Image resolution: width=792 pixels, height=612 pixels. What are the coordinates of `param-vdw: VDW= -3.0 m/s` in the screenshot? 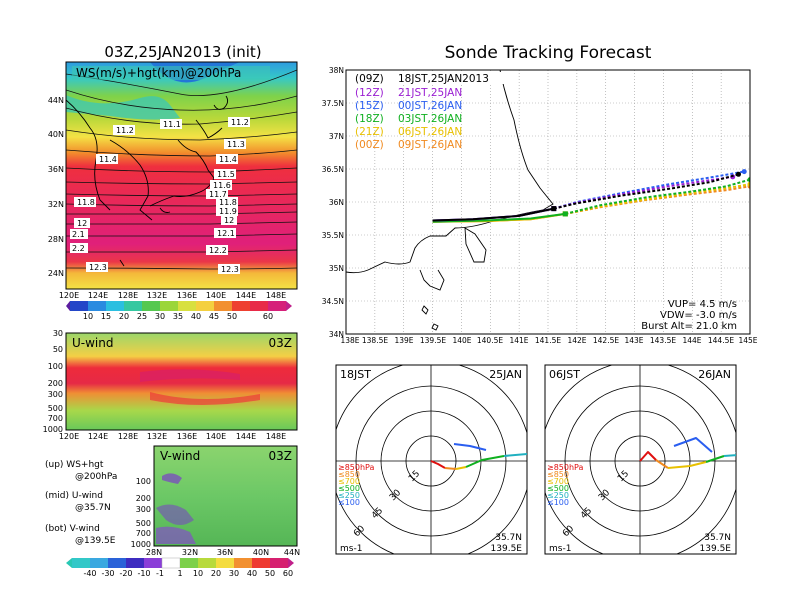 It's located at (698, 315).